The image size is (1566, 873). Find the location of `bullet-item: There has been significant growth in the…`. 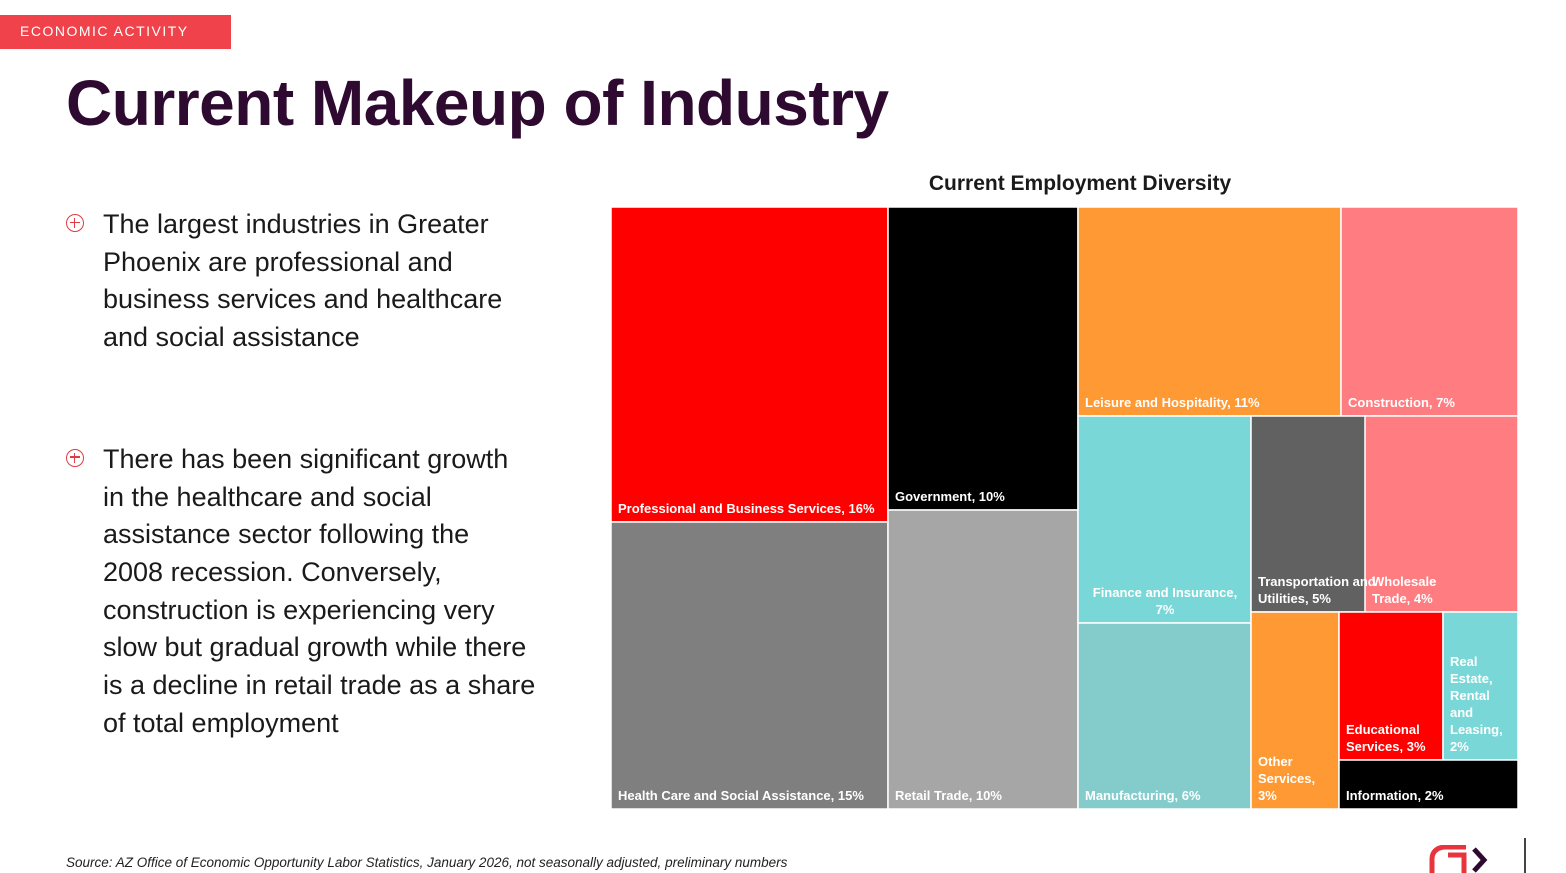

bullet-item: There has been significant growth in the… is located at coordinates (301, 592).